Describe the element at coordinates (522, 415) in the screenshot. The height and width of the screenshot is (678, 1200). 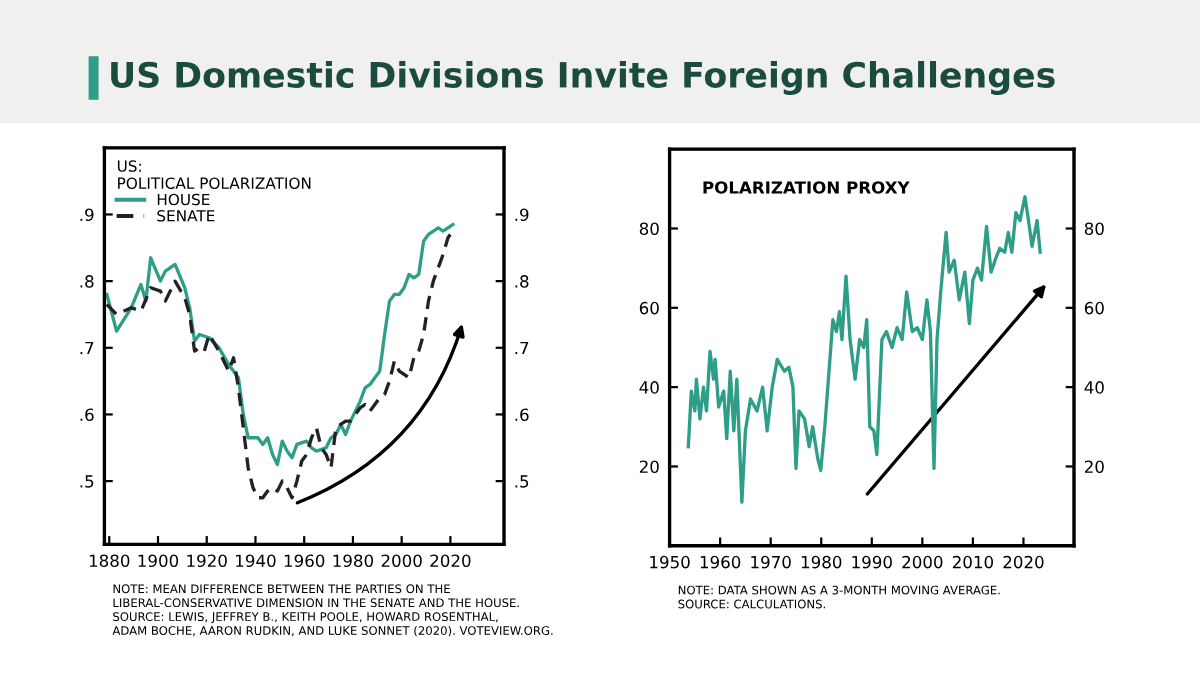
I see `y2-tick-label: .6` at that location.